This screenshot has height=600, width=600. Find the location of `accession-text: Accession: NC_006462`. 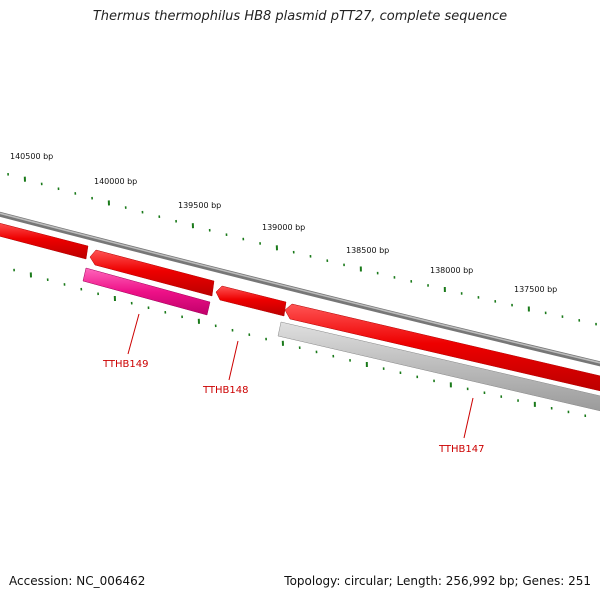

accession-text: Accession: NC_006462 is located at coordinates (77, 581).